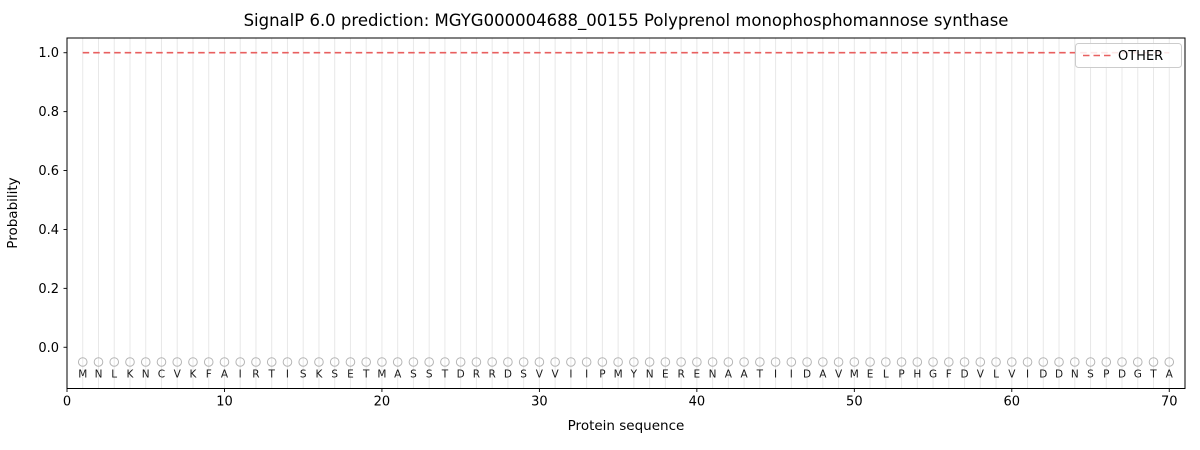 The image size is (1200, 450). Describe the element at coordinates (209, 375) in the screenshot. I see `residue-letter: F` at that location.